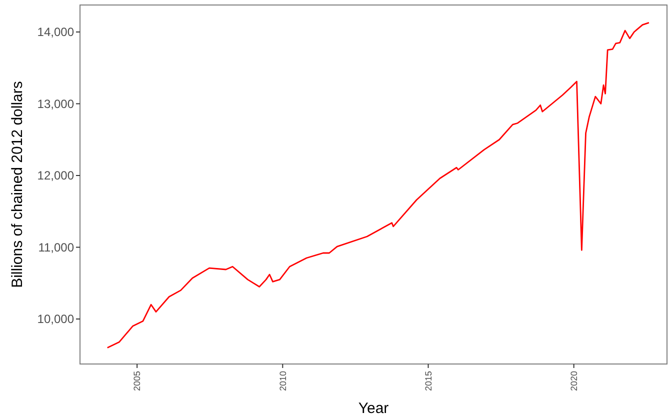 The width and height of the screenshot is (670, 417). What do you see at coordinates (55, 175) in the screenshot?
I see `y-tick-label: 12,000` at bounding box center [55, 175].